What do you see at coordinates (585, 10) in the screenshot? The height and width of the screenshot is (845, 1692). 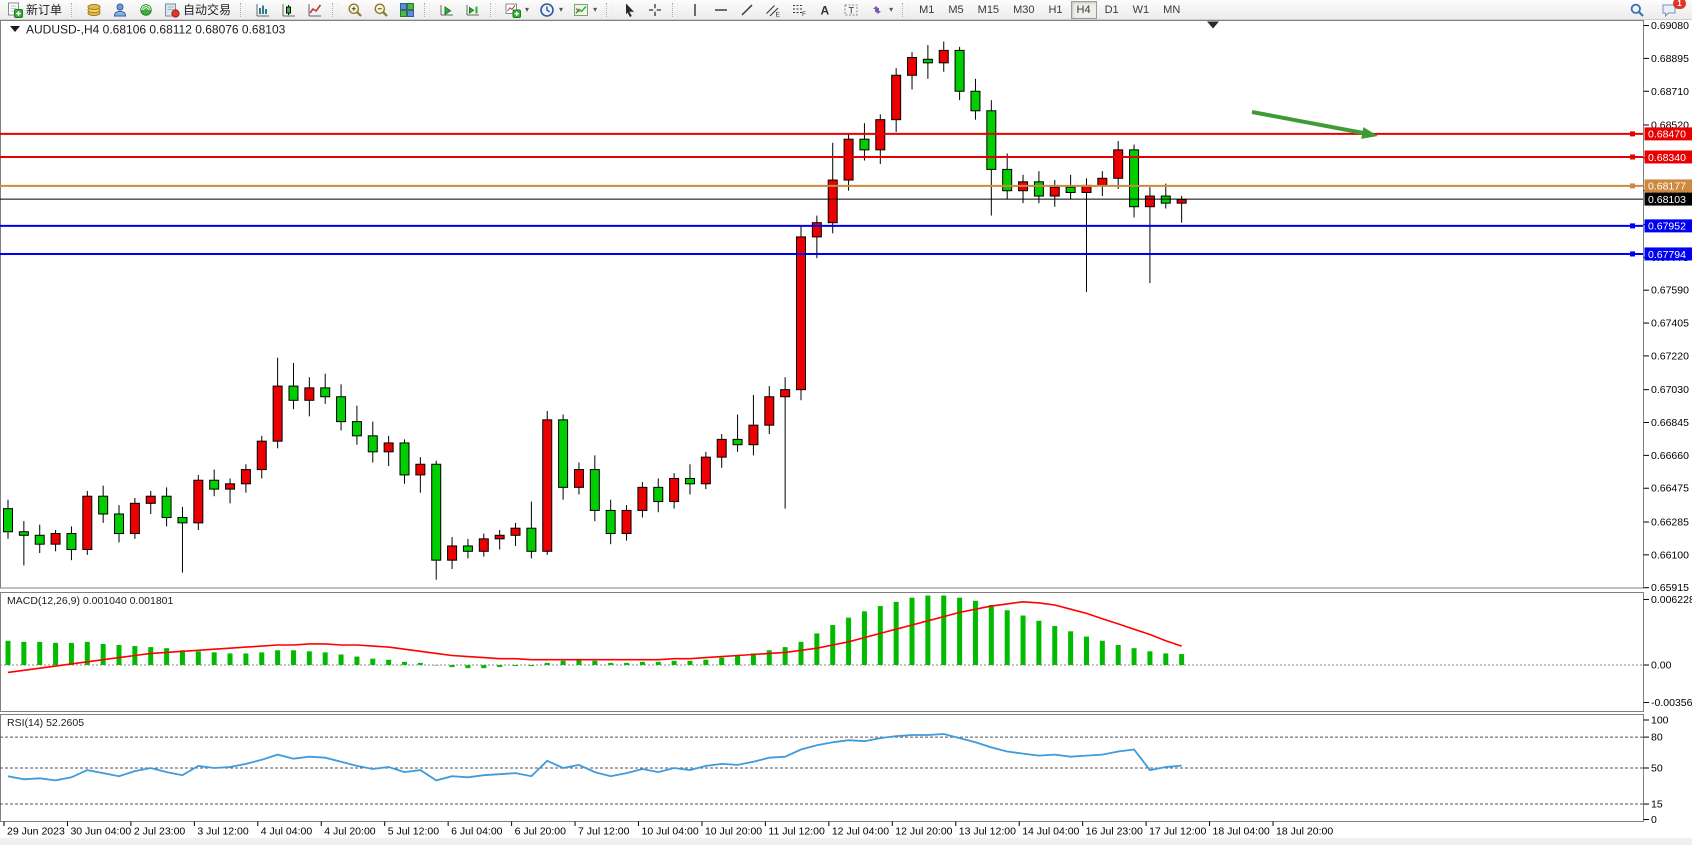 I see `templates-button` at bounding box center [585, 10].